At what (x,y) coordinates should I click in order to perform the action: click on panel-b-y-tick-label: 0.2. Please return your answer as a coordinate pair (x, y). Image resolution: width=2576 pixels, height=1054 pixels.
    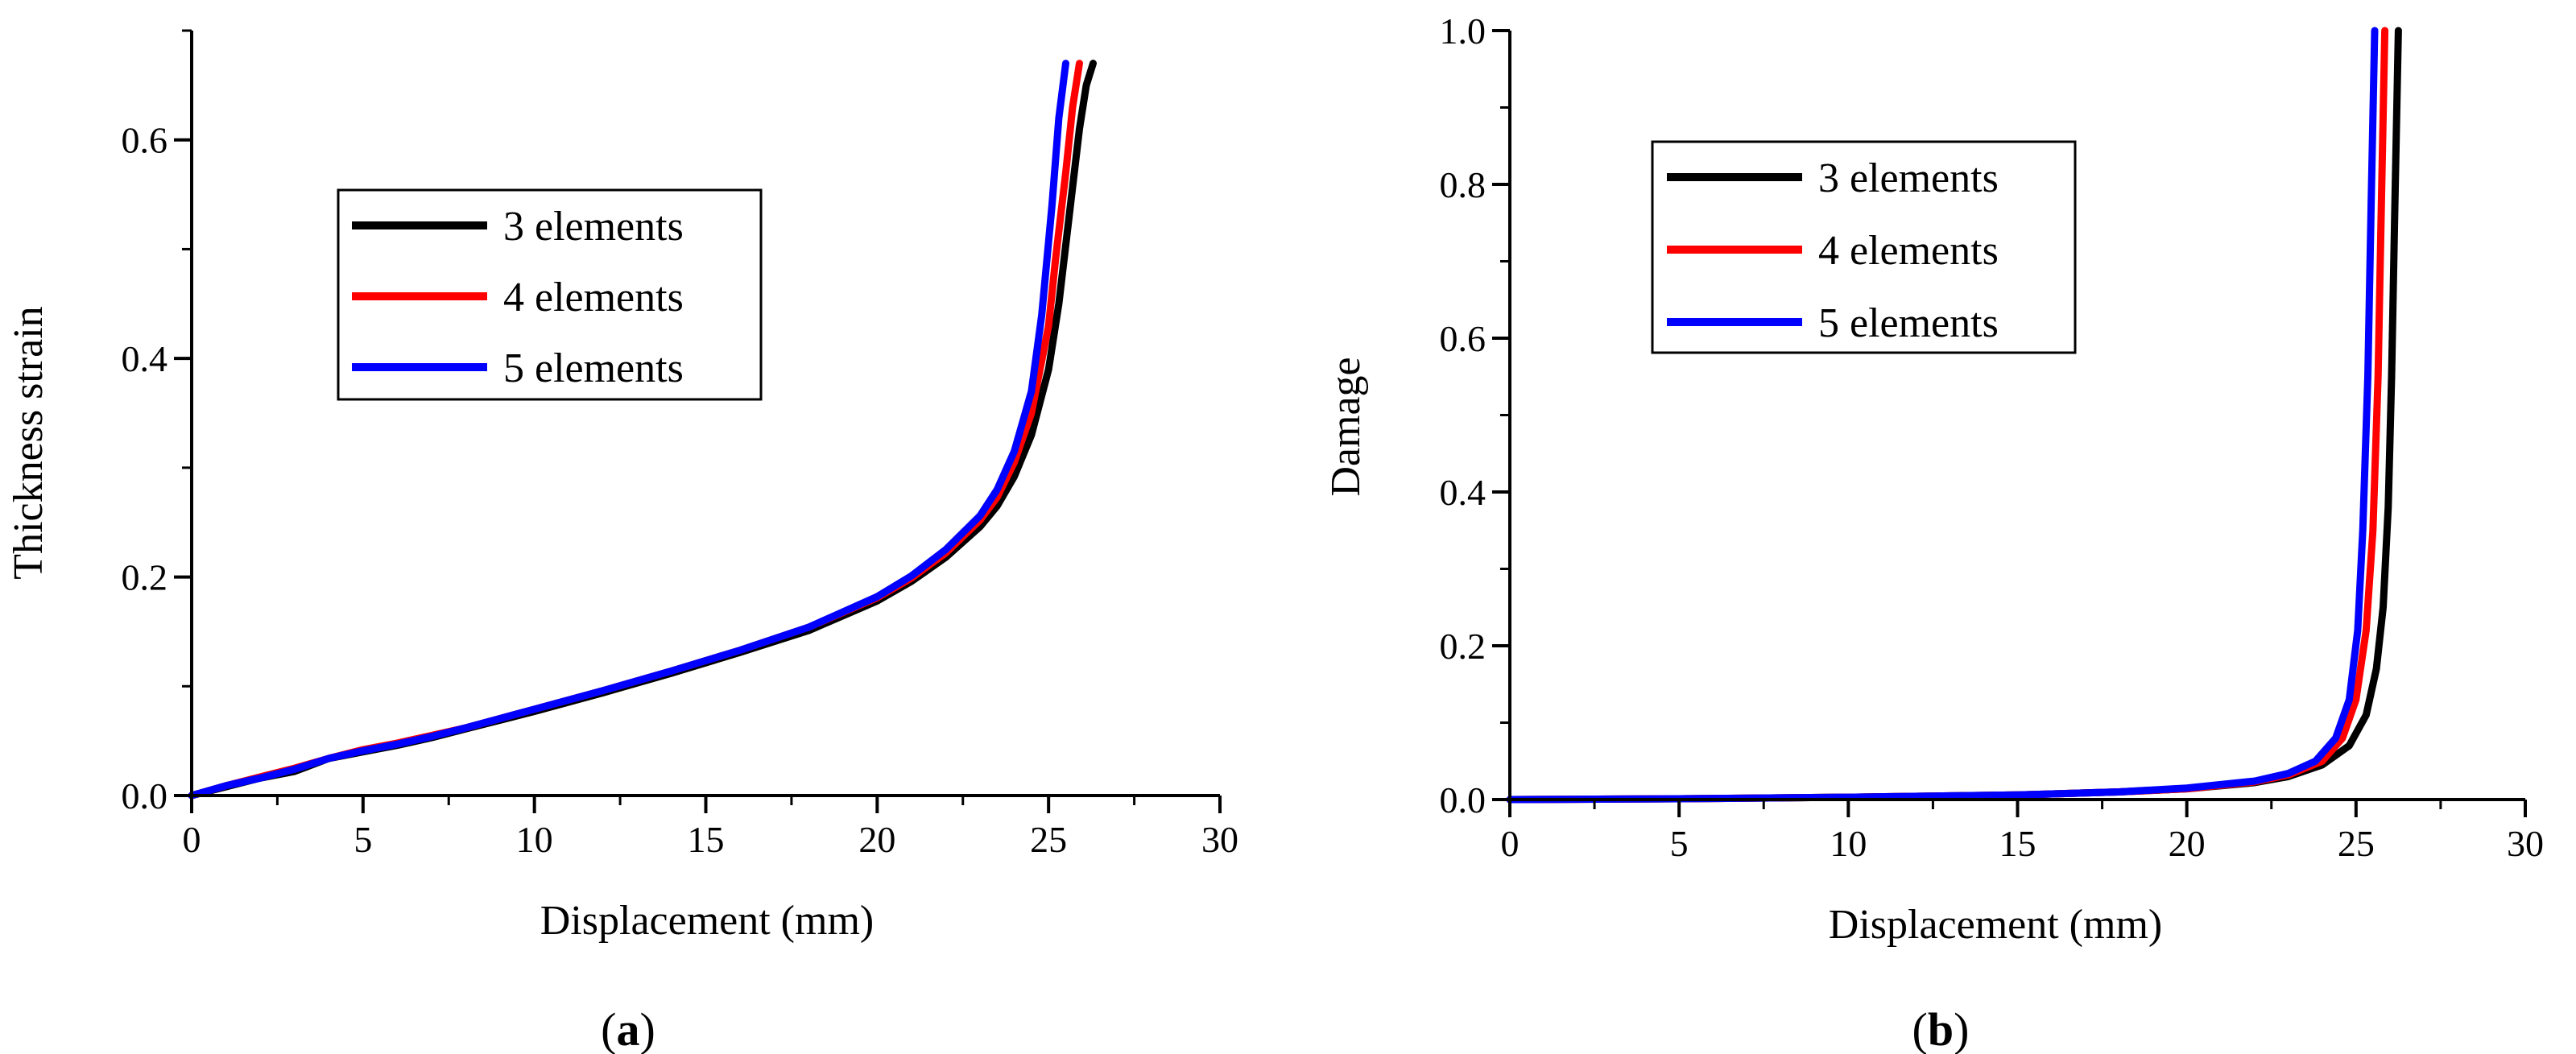
    Looking at the image, I should click on (1463, 646).